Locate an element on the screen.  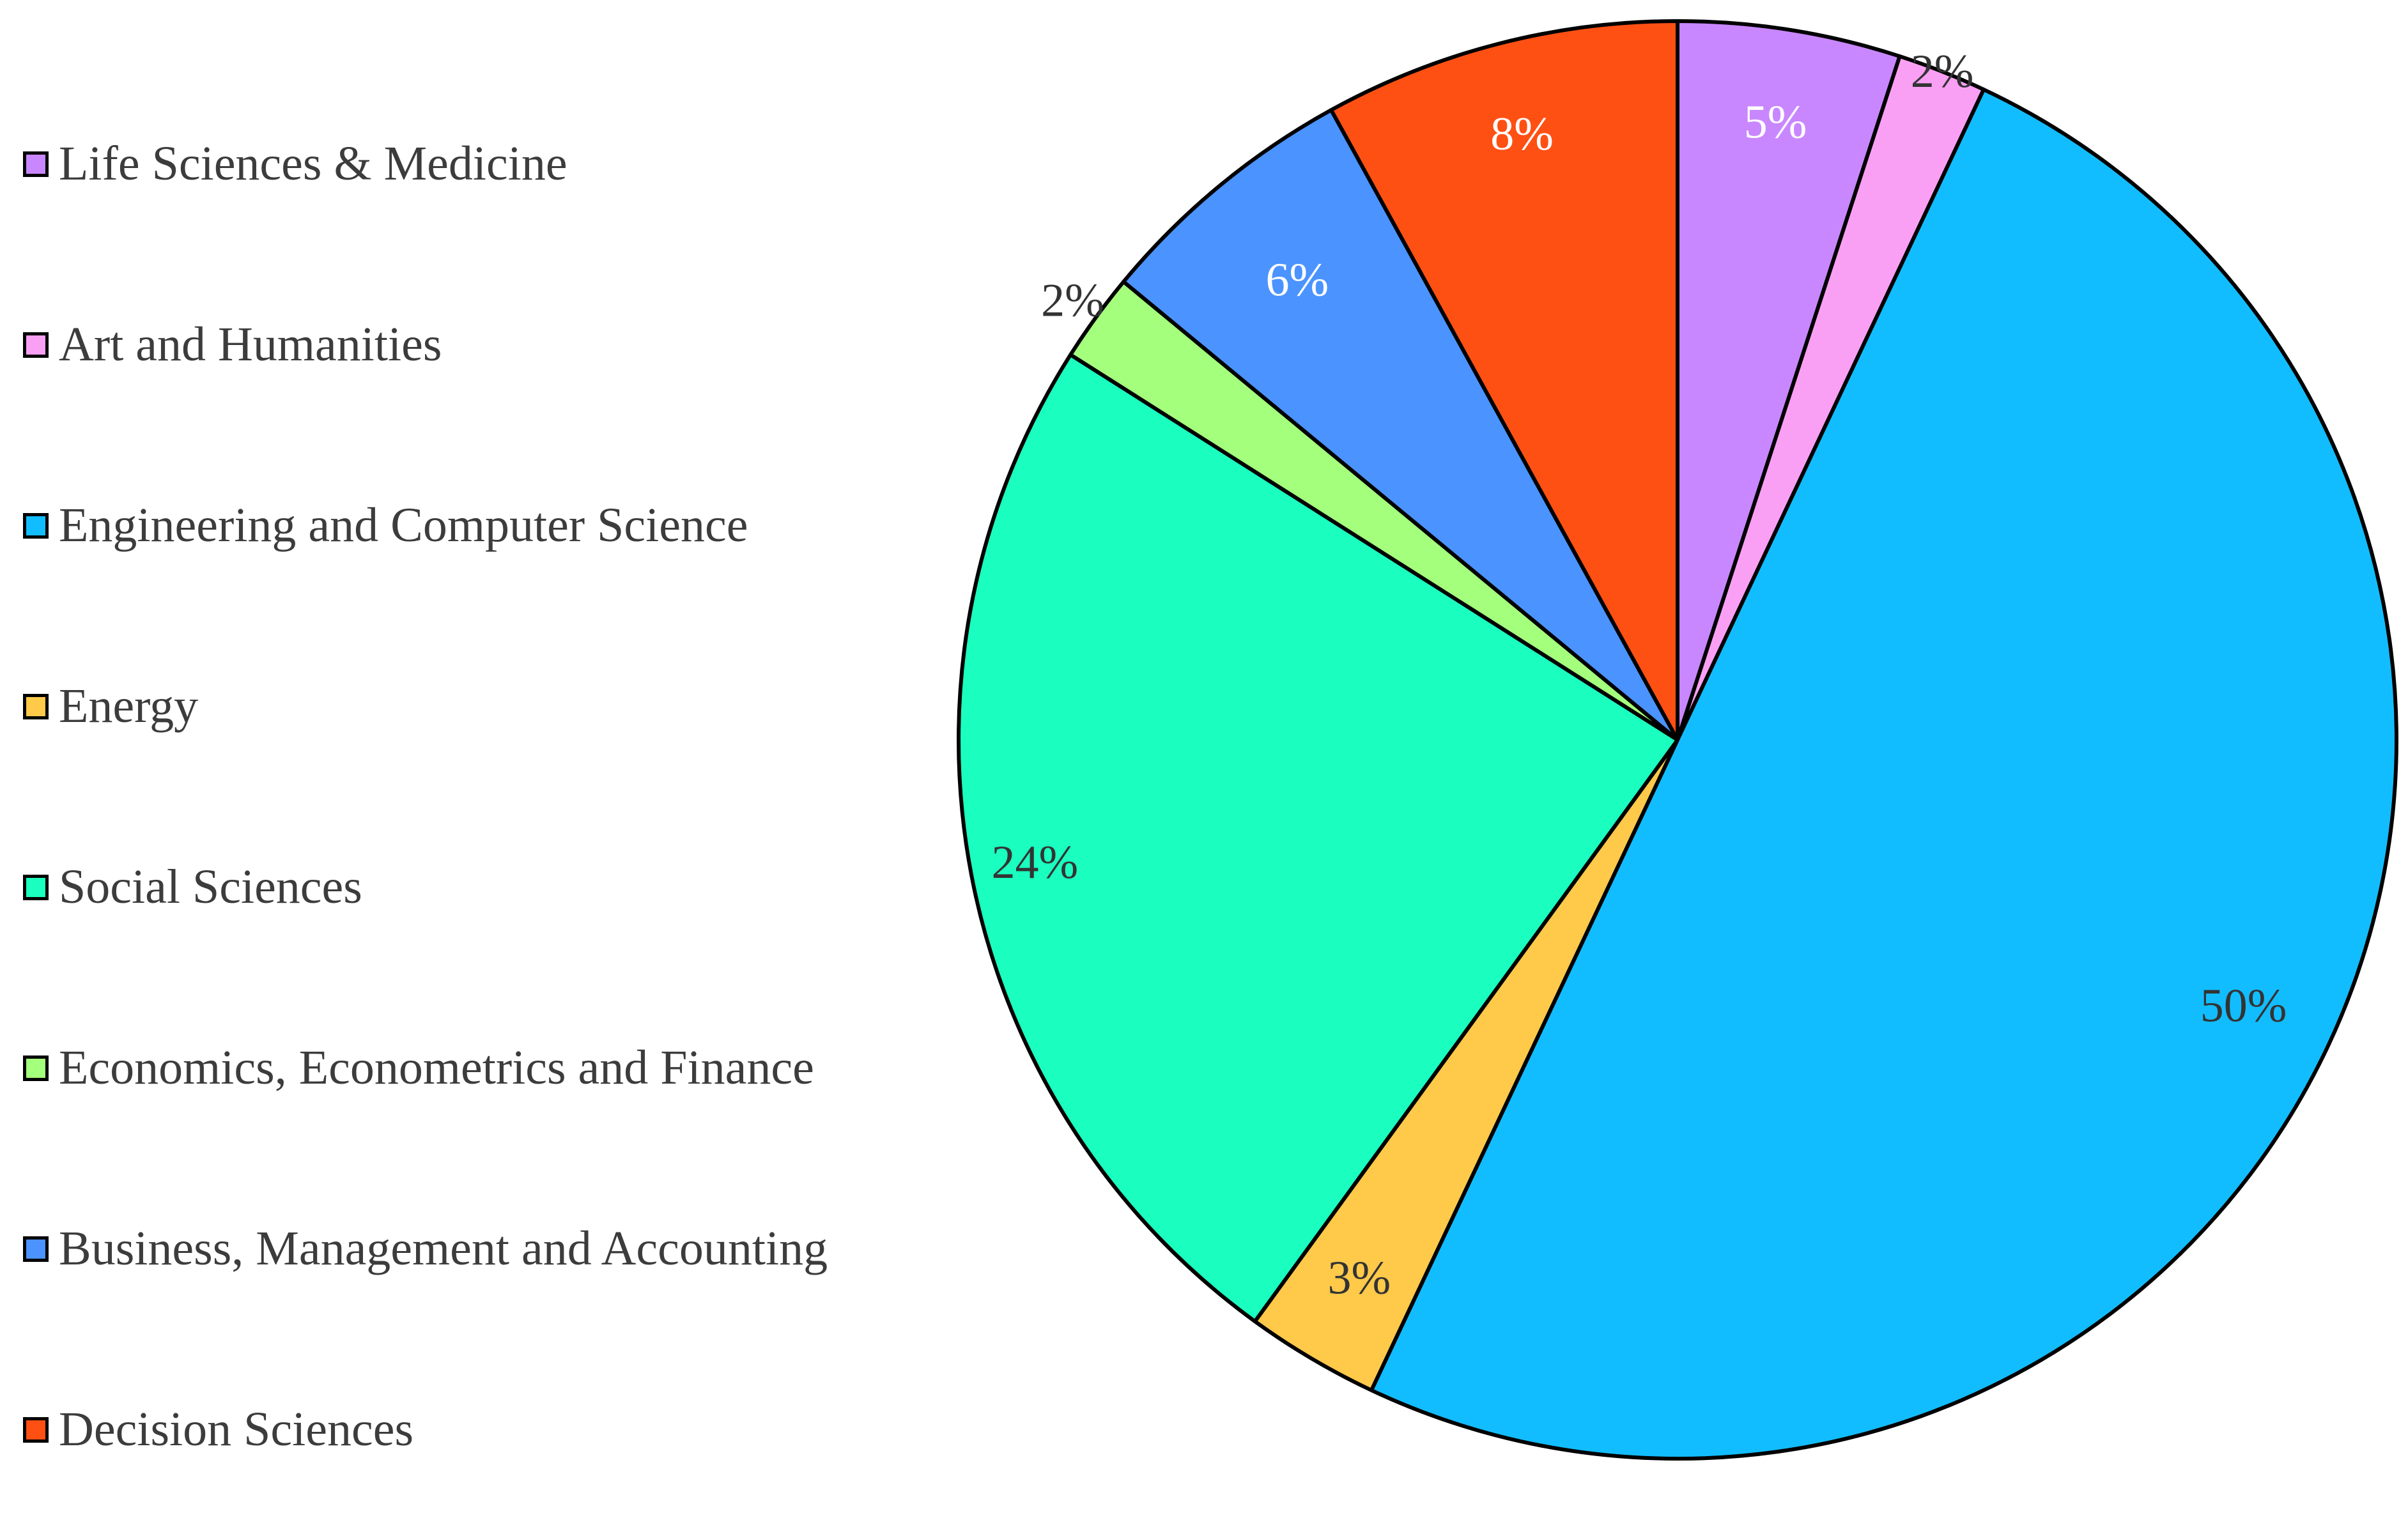
legend-label: Life Sciences & Medicine is located at coordinates (313, 163).